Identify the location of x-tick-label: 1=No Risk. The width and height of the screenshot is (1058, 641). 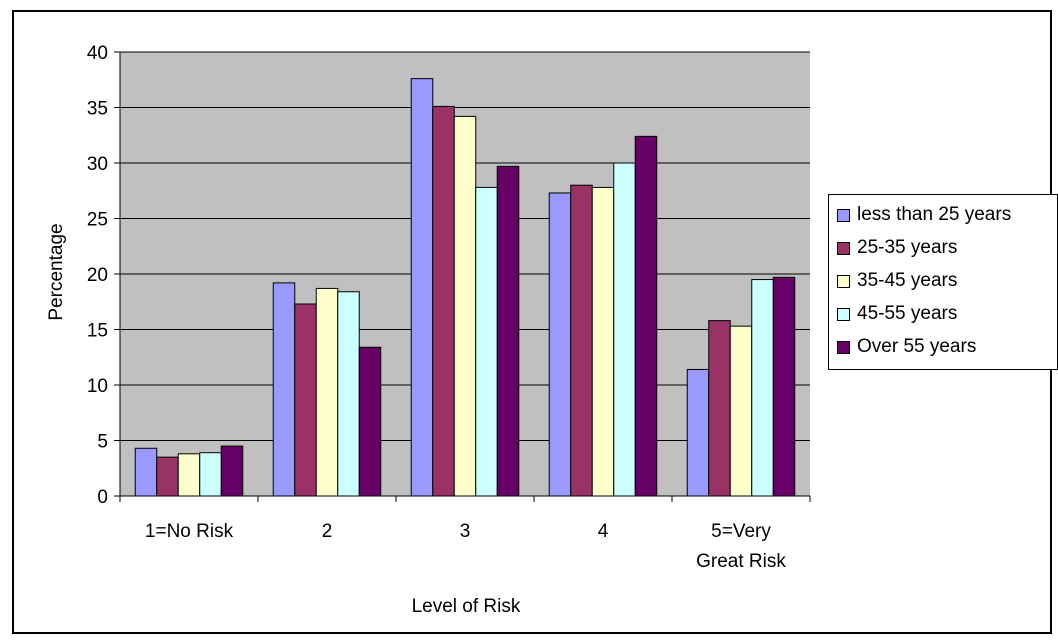
(189, 531).